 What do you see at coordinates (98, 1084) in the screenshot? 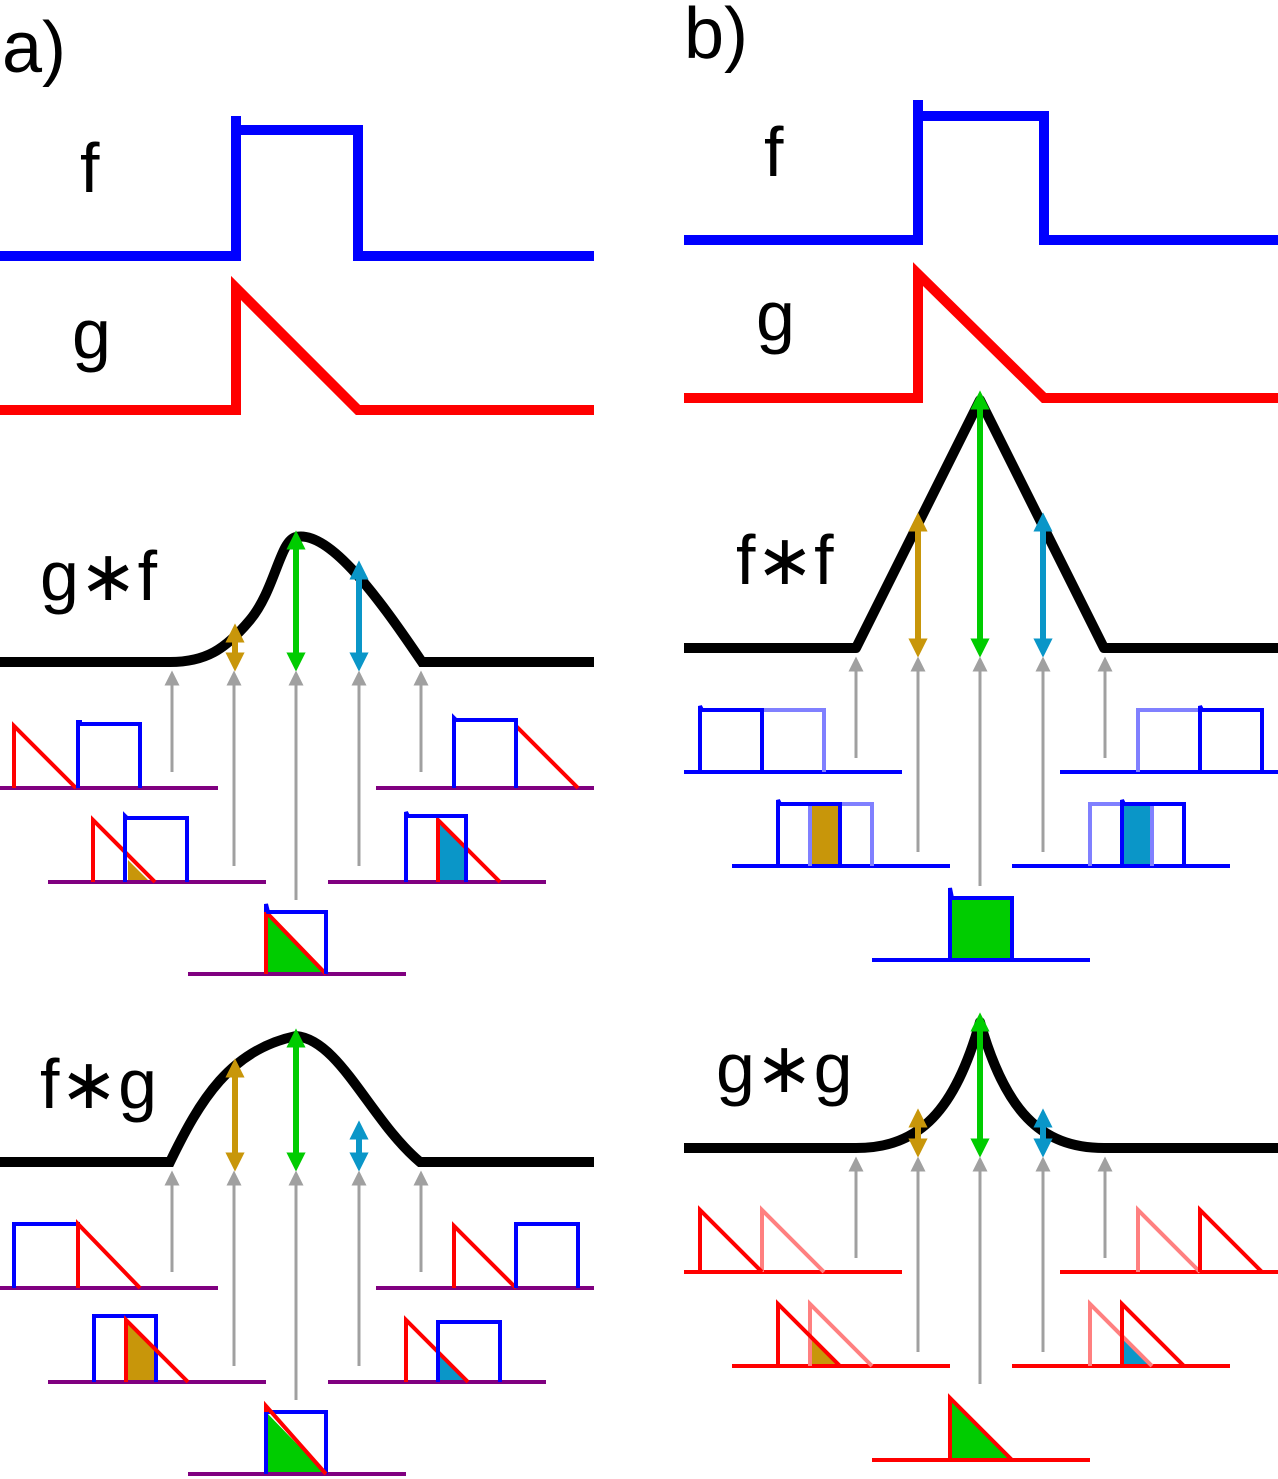
I see `panel-a-conv2-label: f∗g` at bounding box center [98, 1084].